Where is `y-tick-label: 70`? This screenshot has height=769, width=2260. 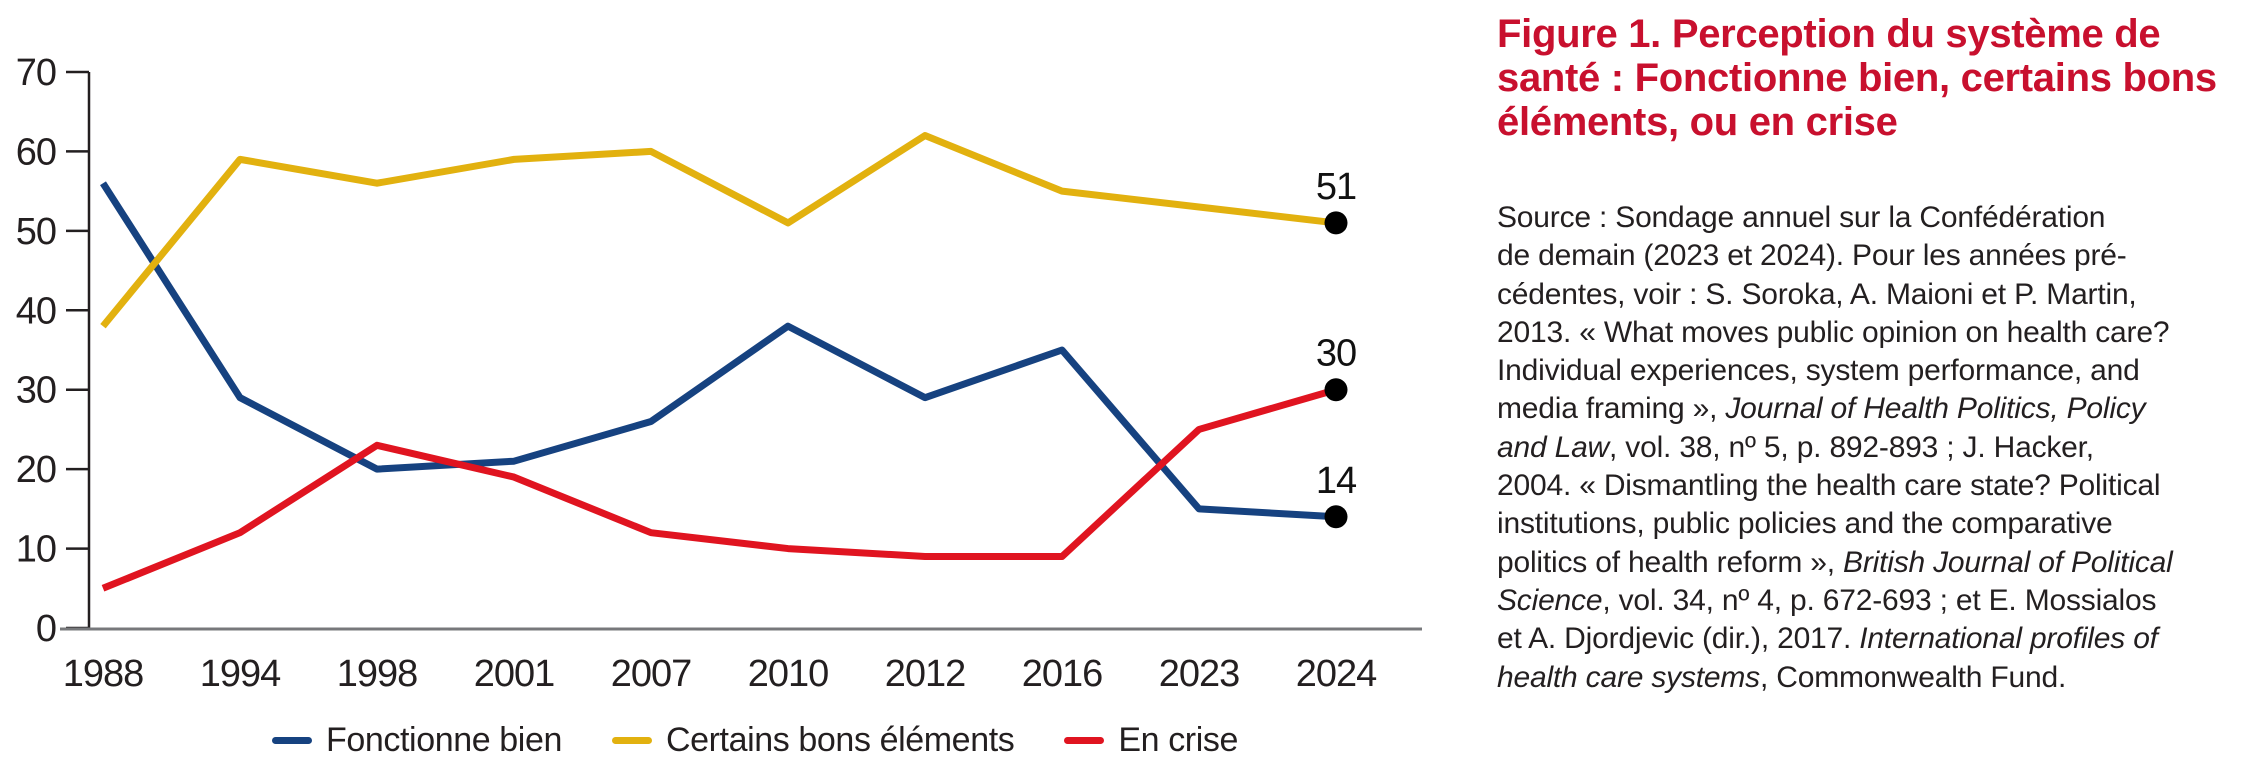 y-tick-label: 70 is located at coordinates (36, 73).